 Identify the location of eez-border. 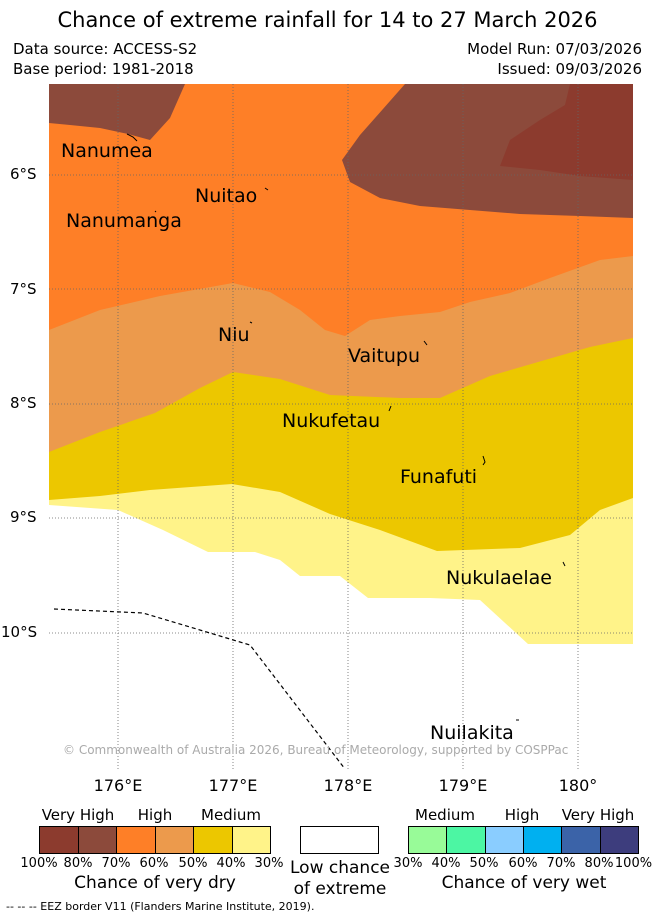
(199, 688).